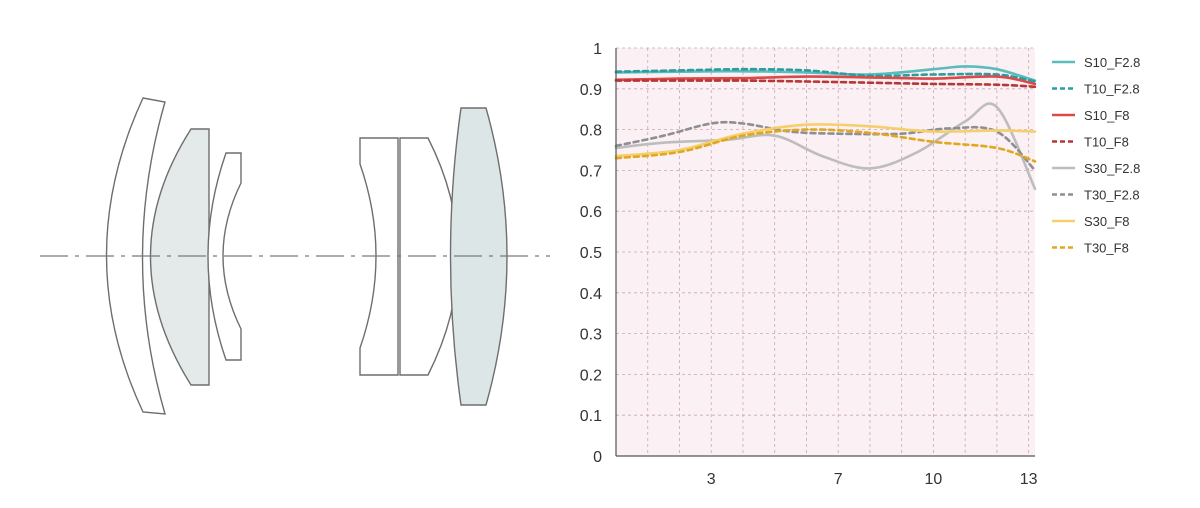 The image size is (1200, 508). I want to click on x-tick-label: 10, so click(934, 479).